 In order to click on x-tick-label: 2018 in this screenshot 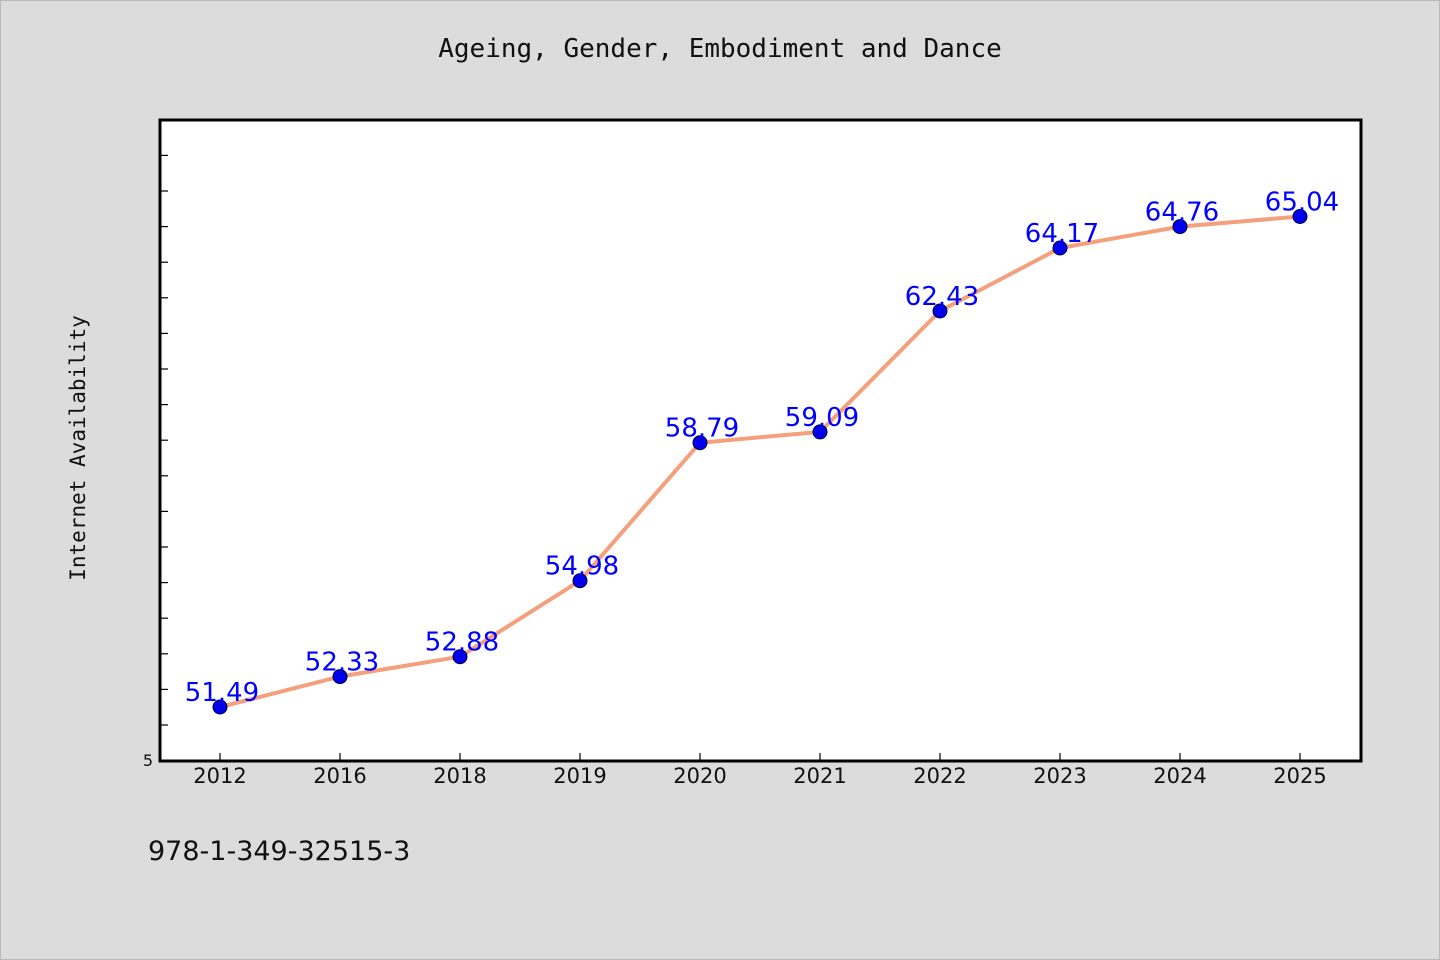, I will do `click(459, 776)`.